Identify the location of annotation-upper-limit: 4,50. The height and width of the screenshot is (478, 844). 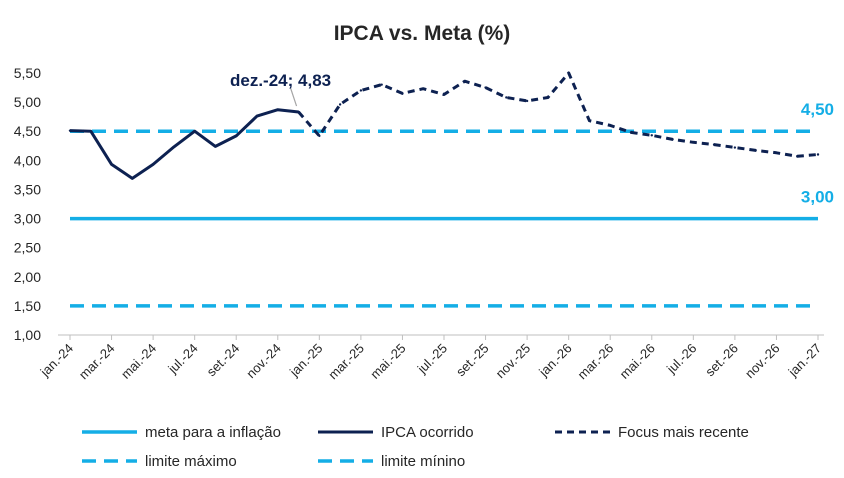
(817, 109).